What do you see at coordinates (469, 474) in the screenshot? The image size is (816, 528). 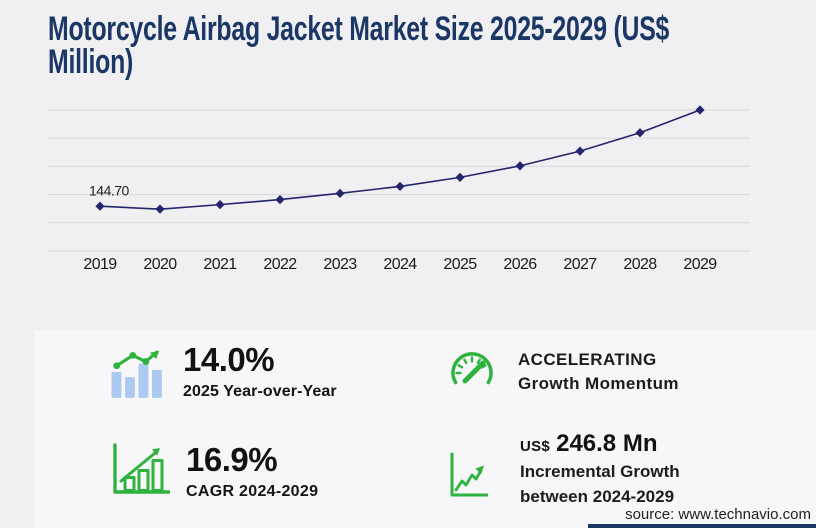 I see `line-growth-icon` at bounding box center [469, 474].